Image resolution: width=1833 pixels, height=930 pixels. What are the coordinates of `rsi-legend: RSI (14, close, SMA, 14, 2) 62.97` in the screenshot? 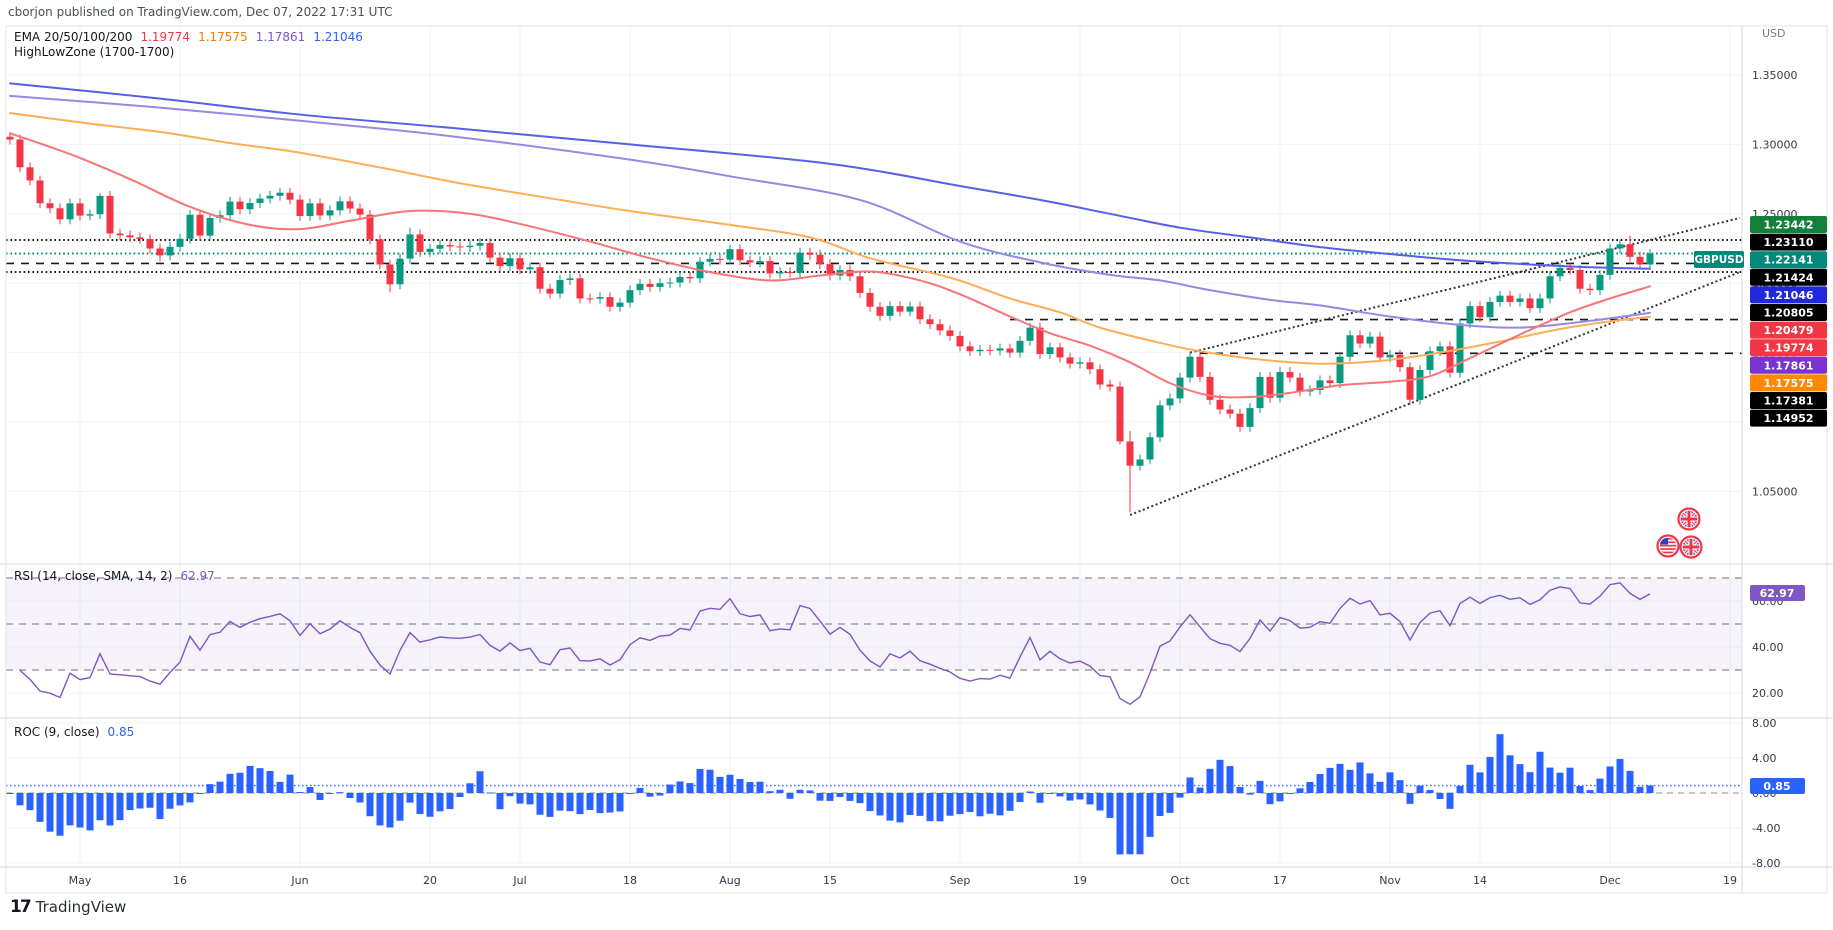 It's located at (114, 576).